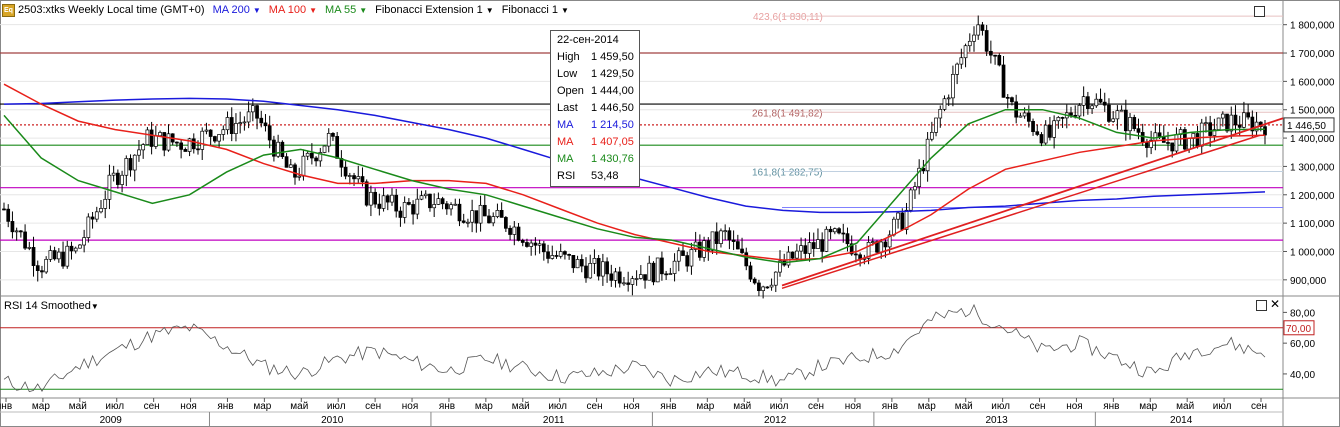 The width and height of the screenshot is (1340, 427). I want to click on ma55-item: MA 55 ▼, so click(346, 10).